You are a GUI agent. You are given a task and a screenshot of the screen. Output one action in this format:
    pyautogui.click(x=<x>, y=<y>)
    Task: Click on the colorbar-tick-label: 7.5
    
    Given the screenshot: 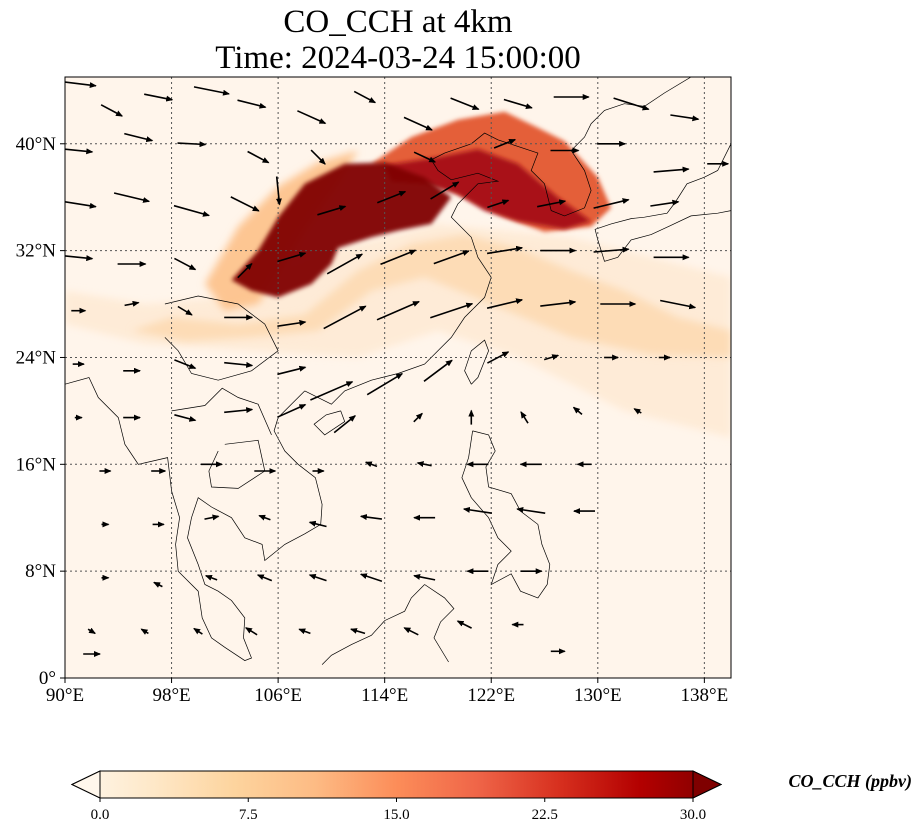 What is the action you would take?
    pyautogui.click(x=248, y=815)
    